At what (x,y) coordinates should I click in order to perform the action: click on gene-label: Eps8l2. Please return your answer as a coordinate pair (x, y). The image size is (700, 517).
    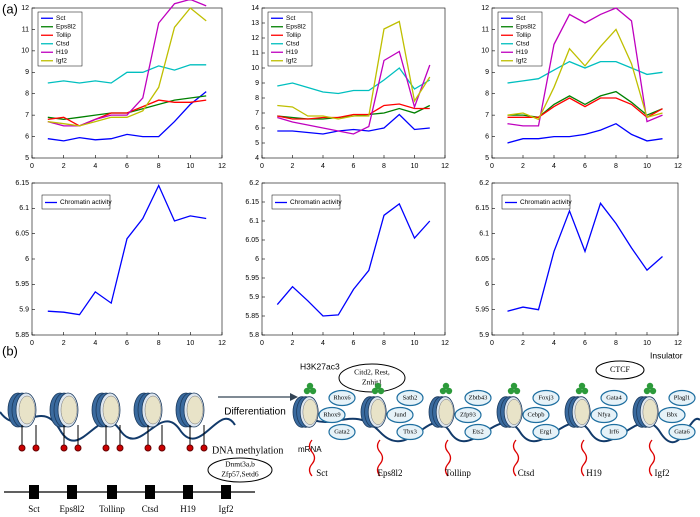
    Looking at the image, I should click on (389, 473).